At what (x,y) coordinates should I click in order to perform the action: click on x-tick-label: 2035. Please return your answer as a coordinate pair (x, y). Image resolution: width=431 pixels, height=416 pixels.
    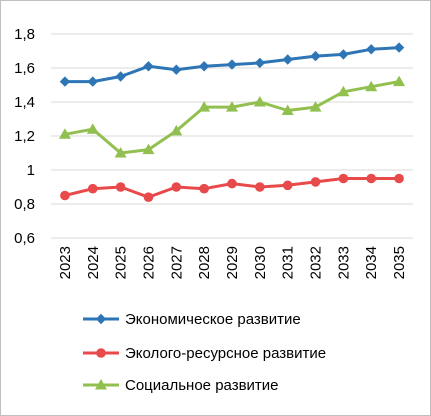
    Looking at the image, I should click on (399, 262).